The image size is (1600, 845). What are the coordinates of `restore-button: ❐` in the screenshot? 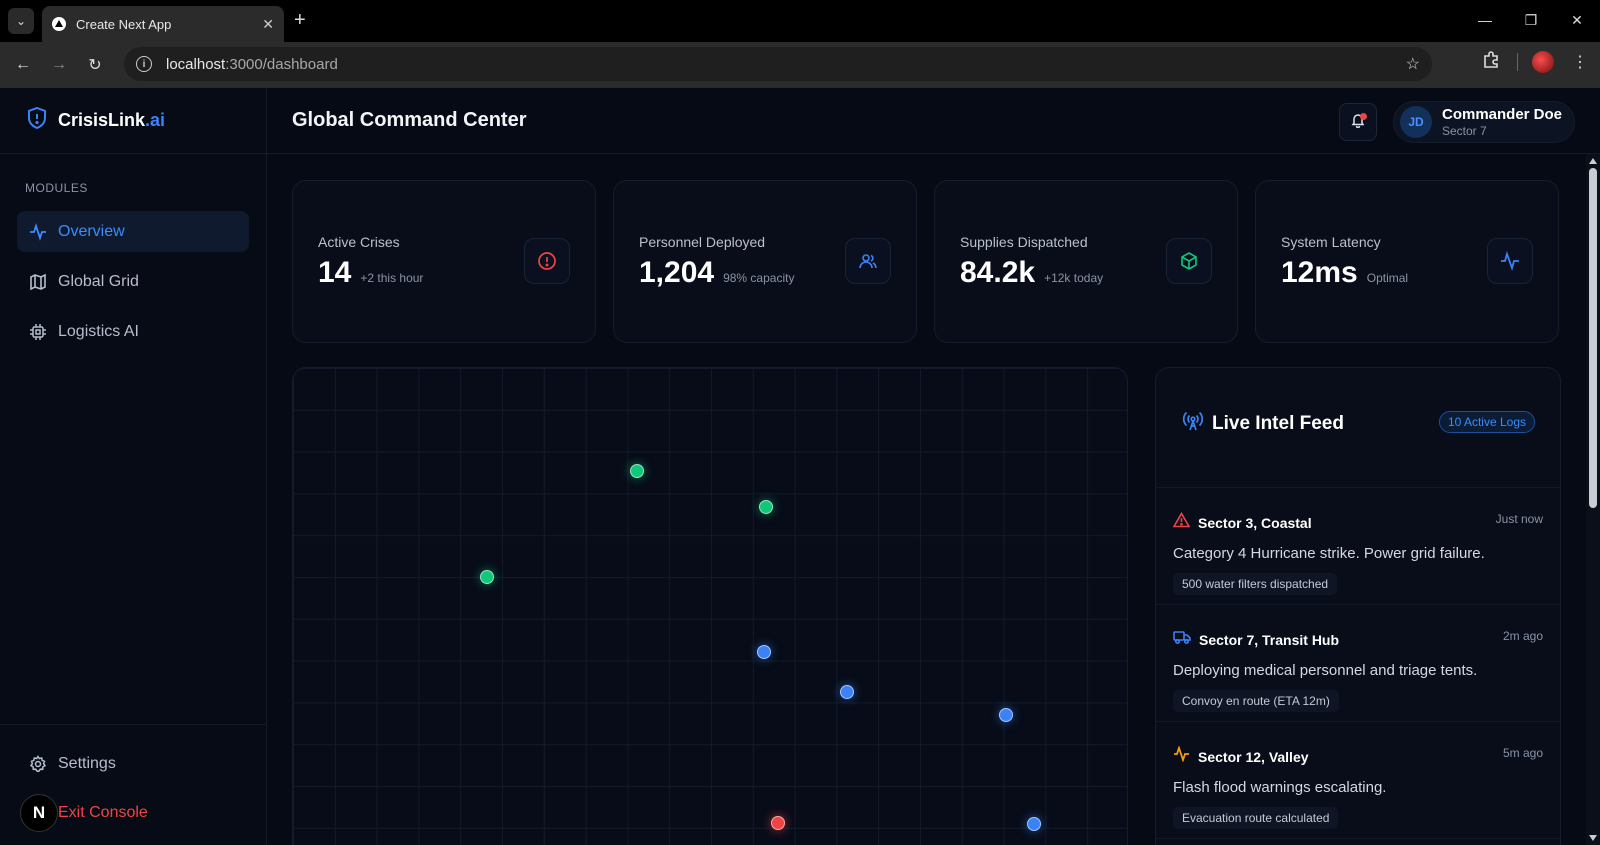 It's located at (1531, 19).